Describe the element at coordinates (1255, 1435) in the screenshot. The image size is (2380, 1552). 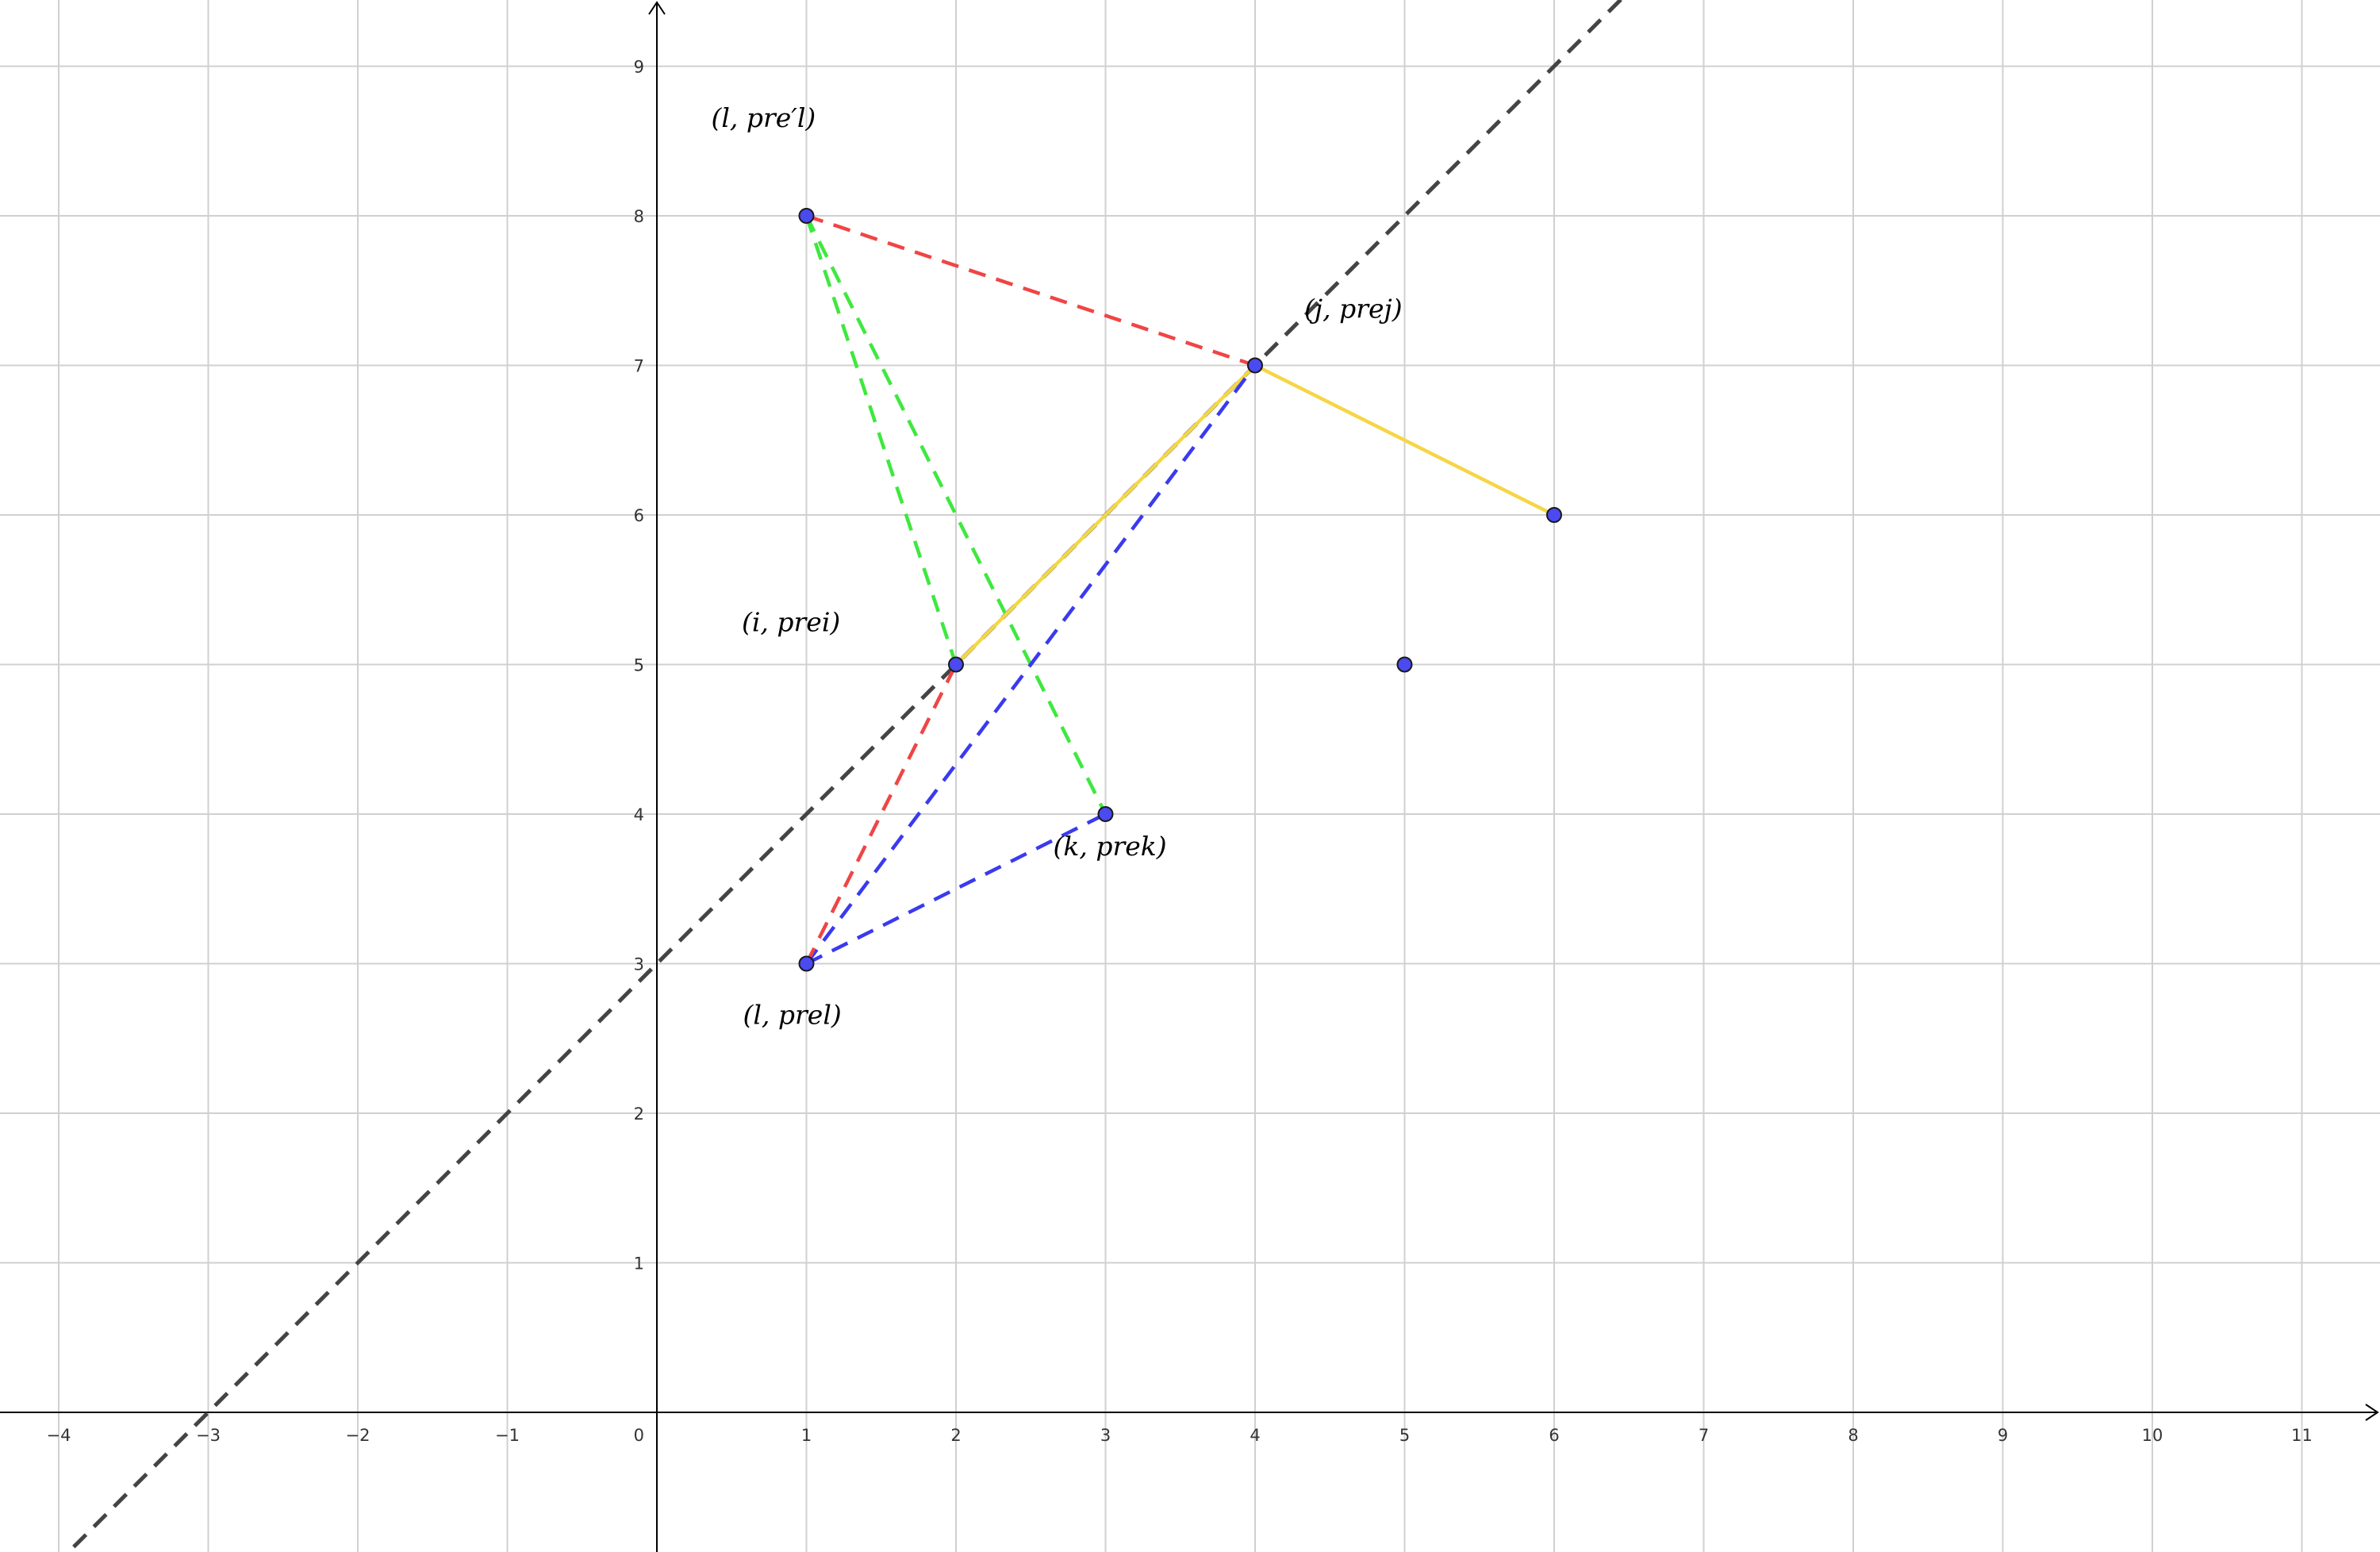
I see `x-tick-label: 4` at that location.